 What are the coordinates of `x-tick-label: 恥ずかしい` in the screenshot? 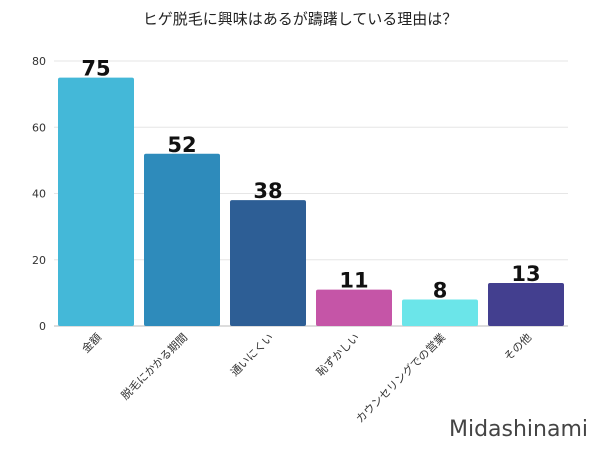 It's located at (338, 355).